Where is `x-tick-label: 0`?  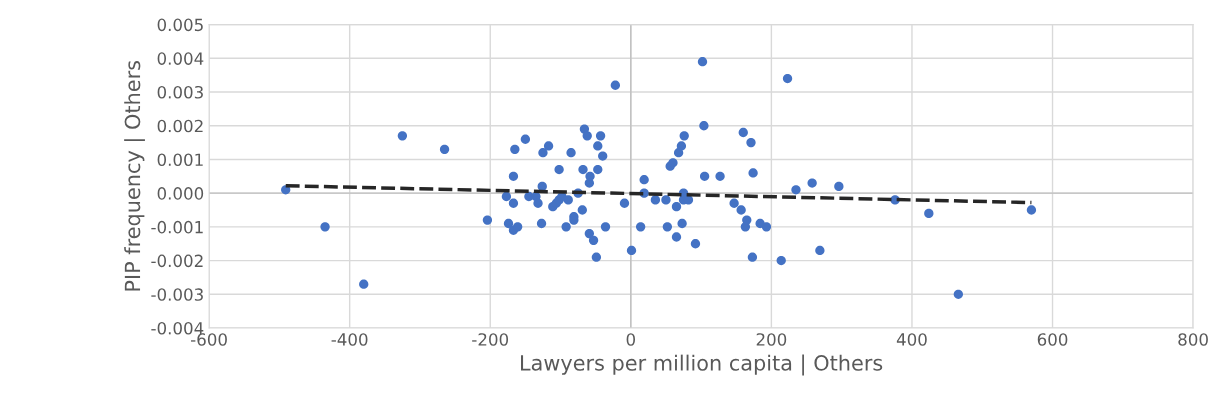
x-tick-label: 0 is located at coordinates (631, 339).